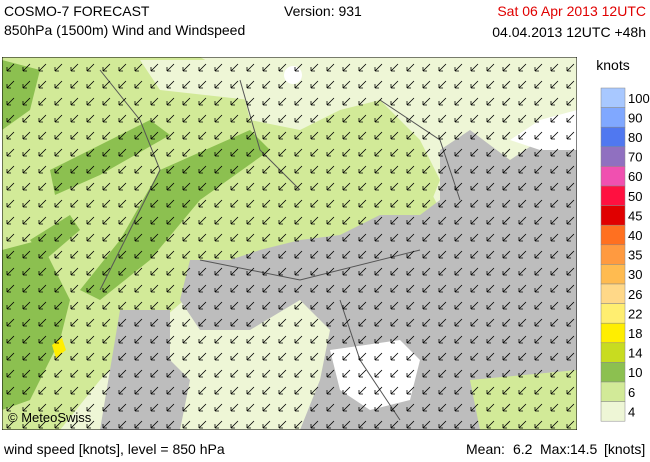 This screenshot has width=650, height=462. What do you see at coordinates (555, 449) in the screenshot?
I see `max-label: Max:` at bounding box center [555, 449].